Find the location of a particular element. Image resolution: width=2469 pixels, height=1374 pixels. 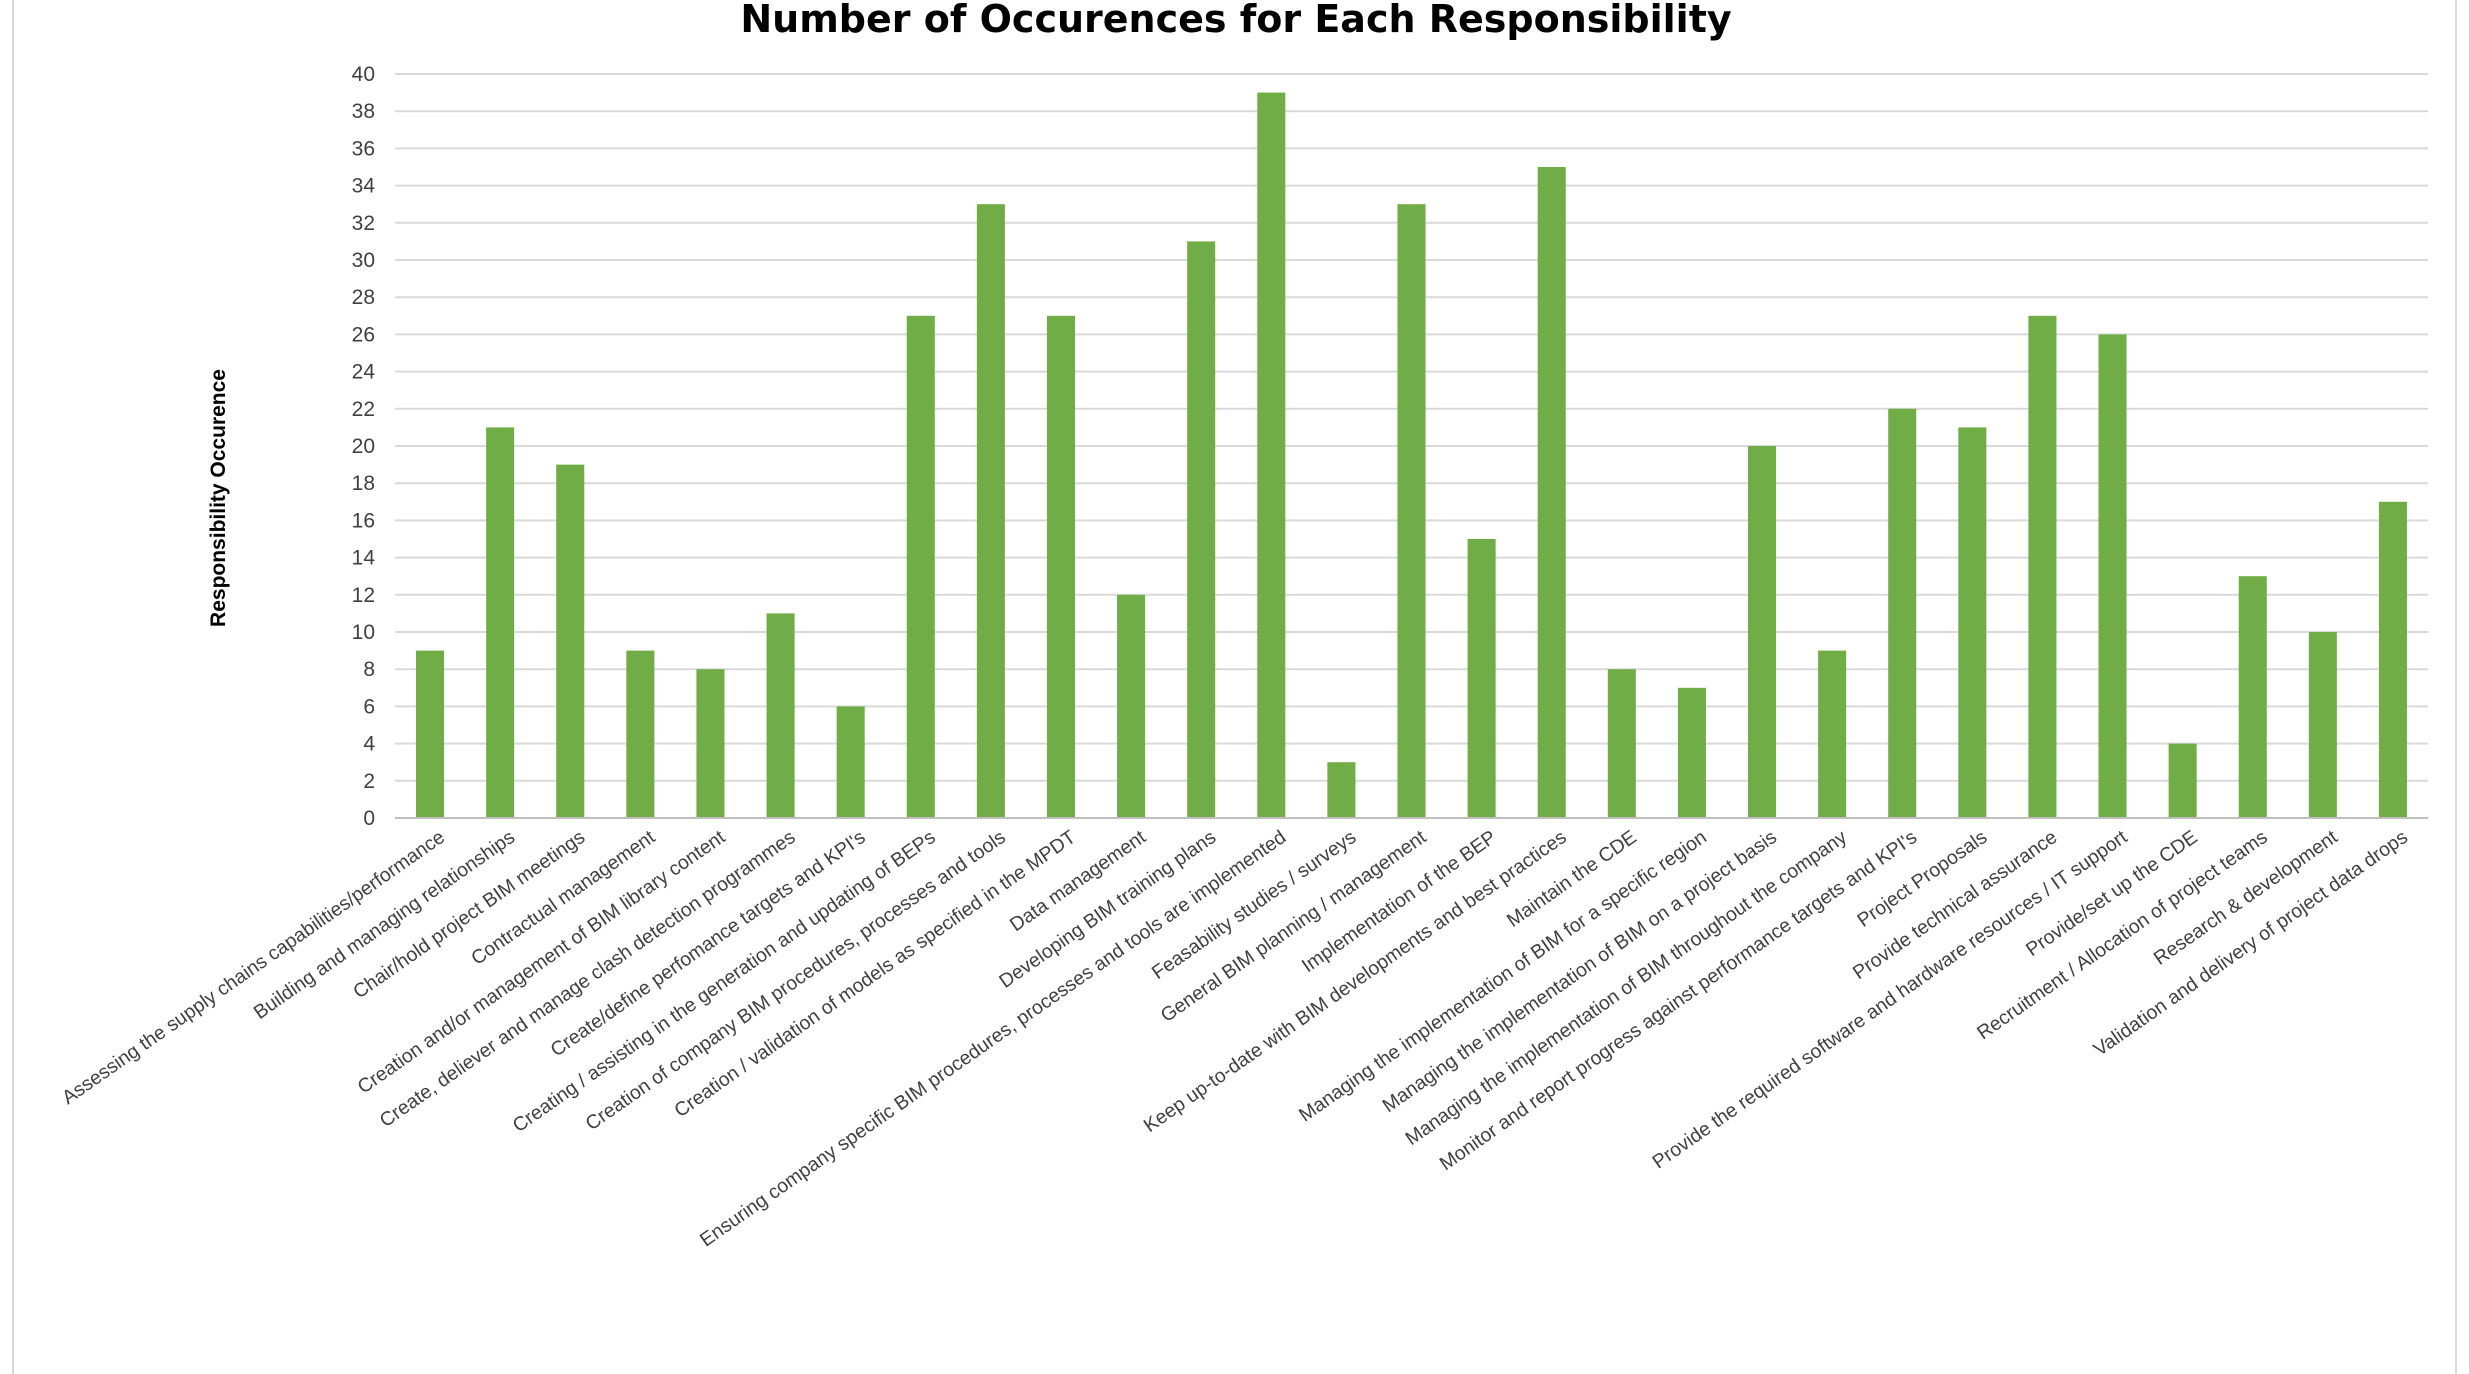

y-tick-label: 38 is located at coordinates (363, 111).